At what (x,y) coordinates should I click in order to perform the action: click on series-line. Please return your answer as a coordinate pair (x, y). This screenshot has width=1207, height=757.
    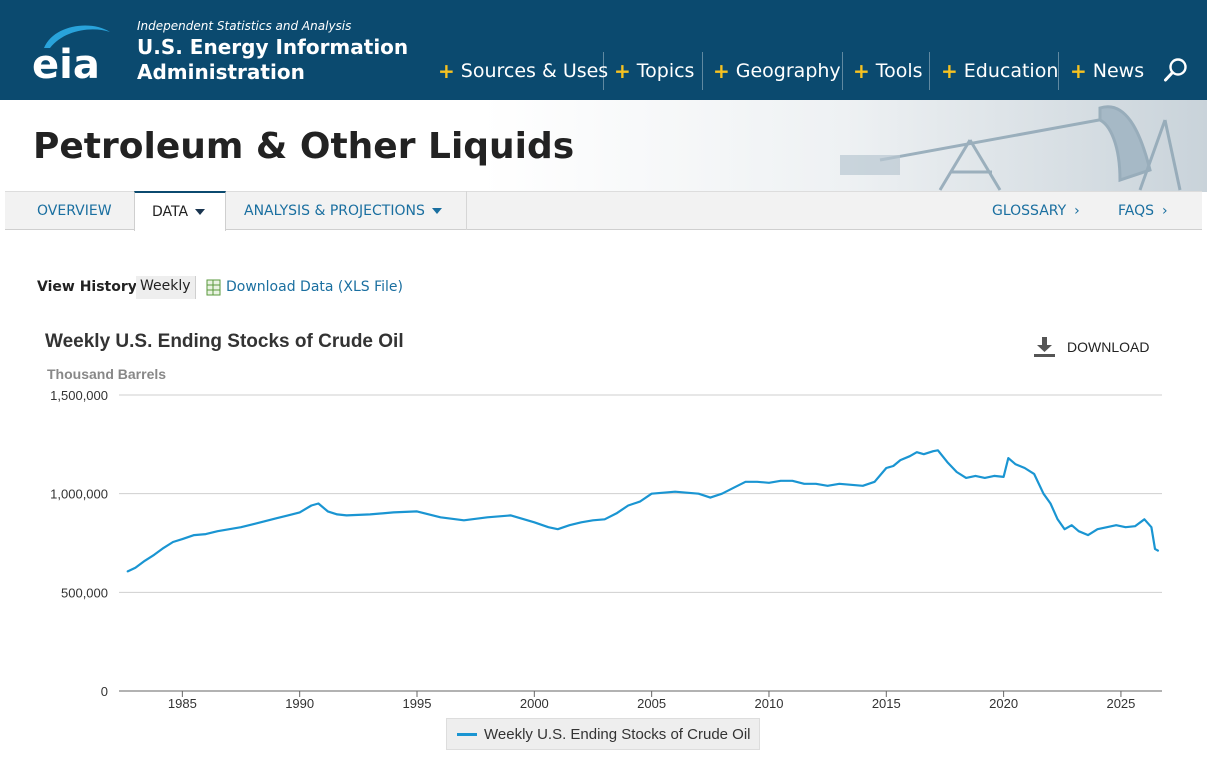
    Looking at the image, I should click on (643, 511).